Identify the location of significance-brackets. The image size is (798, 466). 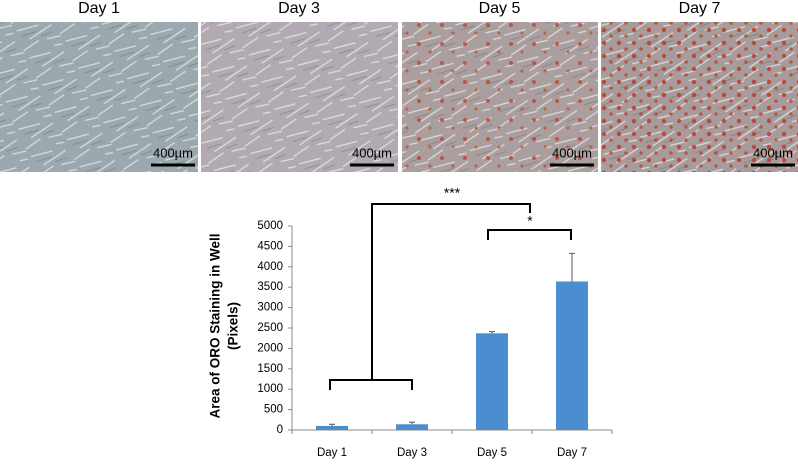
(450, 296).